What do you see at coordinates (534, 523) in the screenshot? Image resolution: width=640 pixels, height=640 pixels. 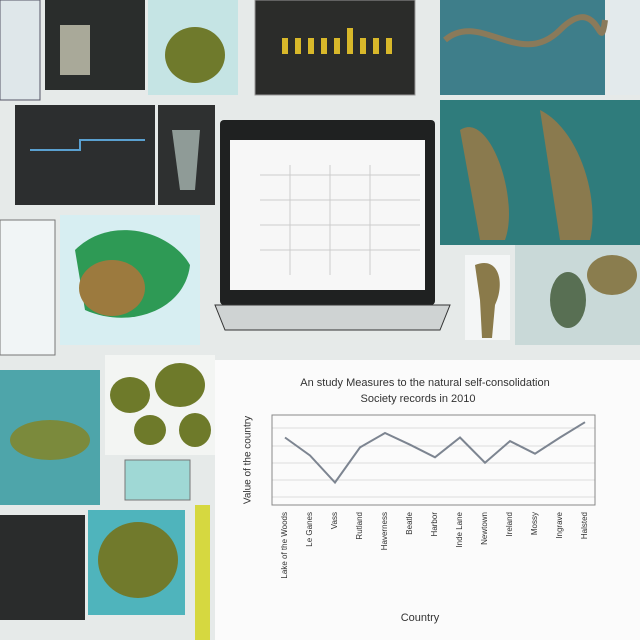 I see `x-tick-label: Mossy` at bounding box center [534, 523].